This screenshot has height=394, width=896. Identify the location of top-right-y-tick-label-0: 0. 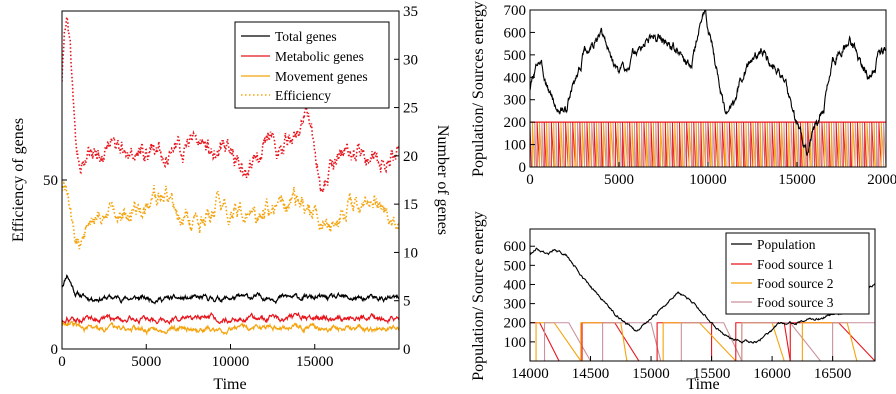
(523, 168).